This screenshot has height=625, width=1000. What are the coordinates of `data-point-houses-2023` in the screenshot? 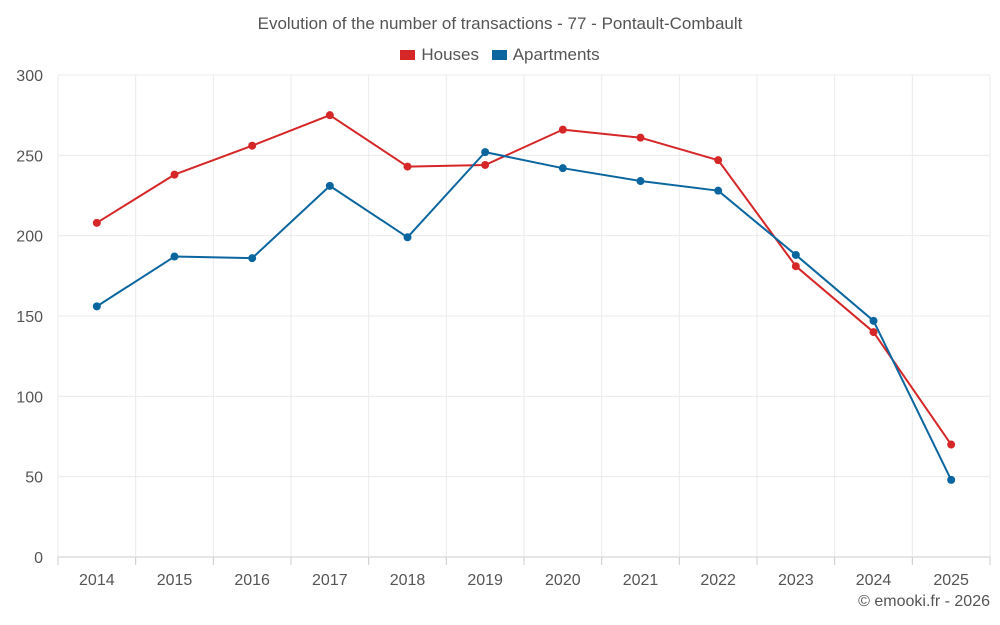 It's located at (795, 266).